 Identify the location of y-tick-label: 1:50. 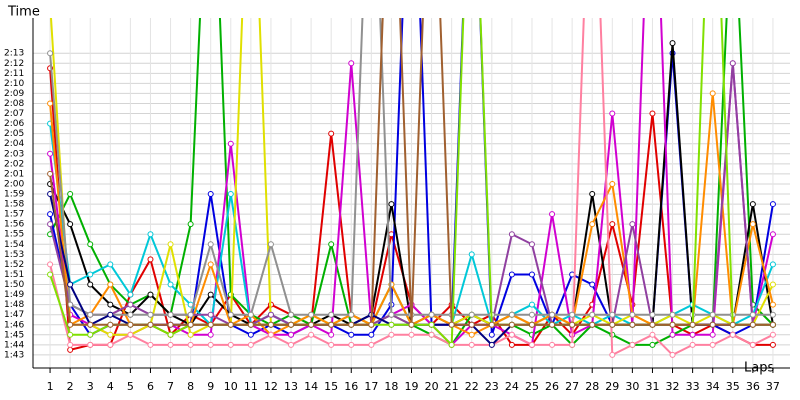
(14, 285).